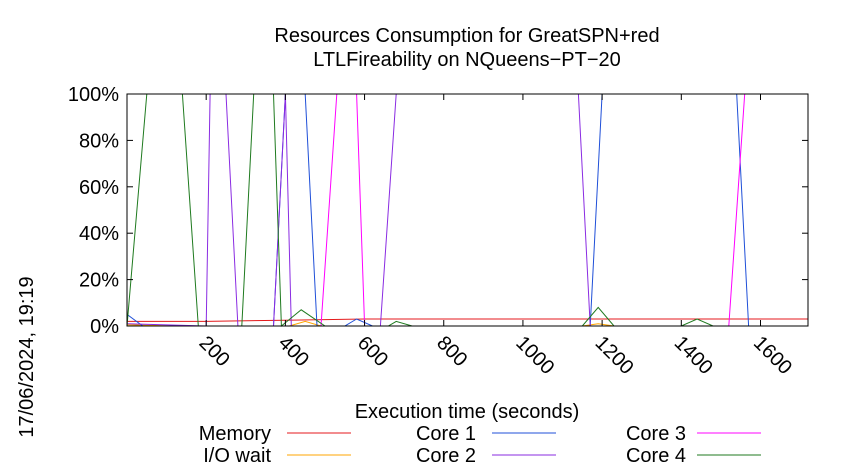 The image size is (850, 475). Describe the element at coordinates (467, 412) in the screenshot. I see `x-axis-label: Execution time (seconds)` at that location.